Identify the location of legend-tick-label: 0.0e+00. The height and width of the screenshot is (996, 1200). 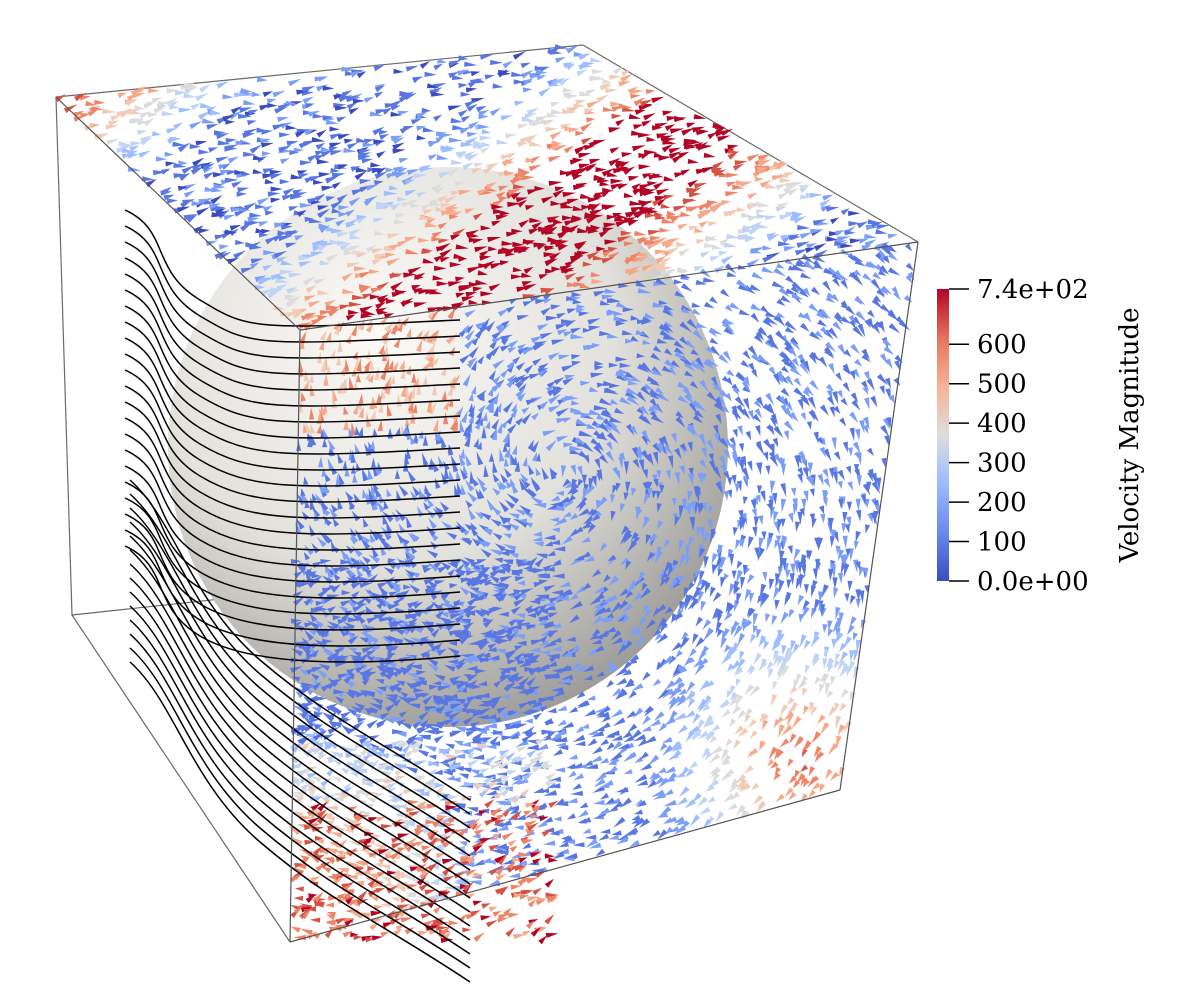
(1033, 582).